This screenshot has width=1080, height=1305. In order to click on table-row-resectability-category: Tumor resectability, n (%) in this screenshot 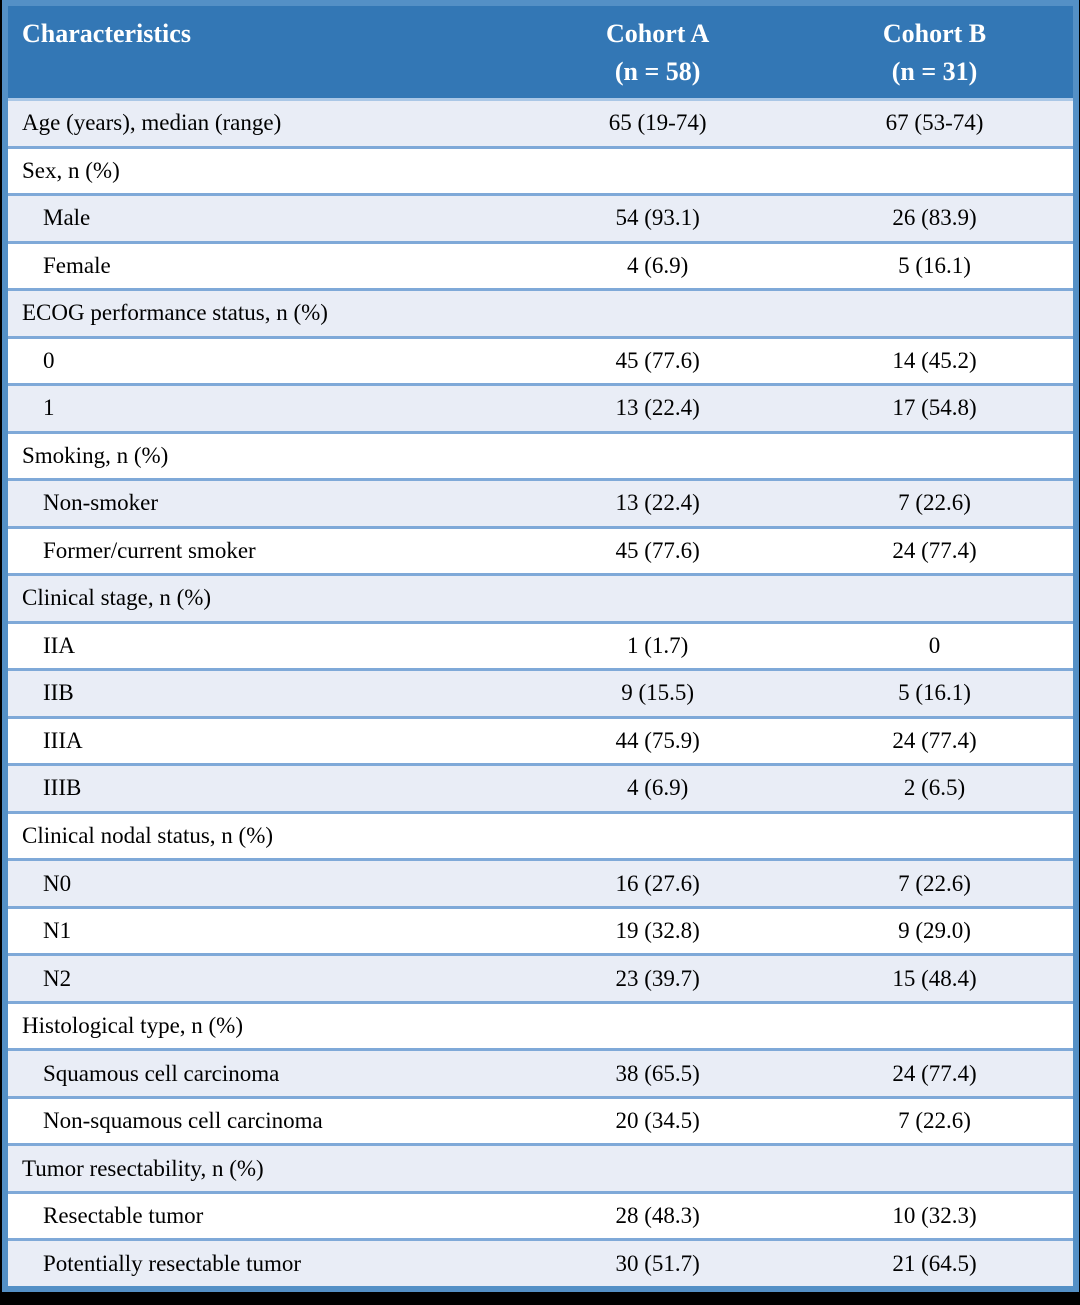, I will do `click(540, 1167)`.